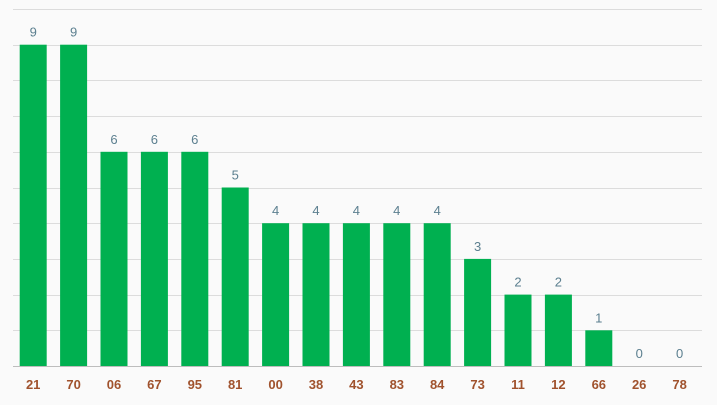  What do you see at coordinates (113, 139) in the screenshot?
I see `value-label-06: 6` at bounding box center [113, 139].